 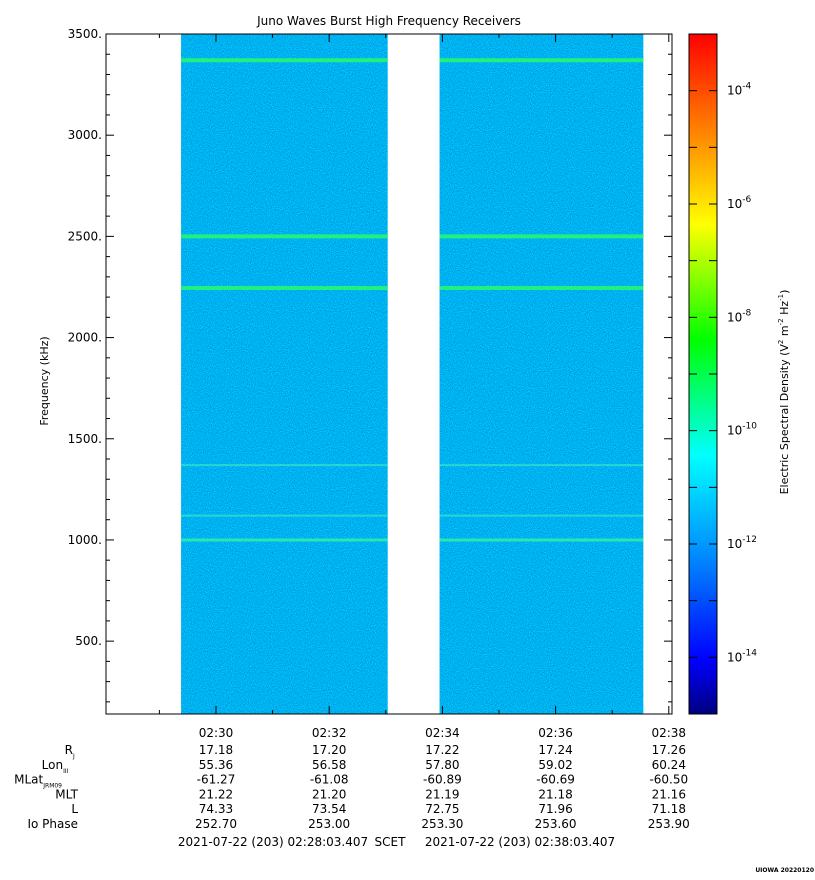 What do you see at coordinates (216, 733) in the screenshot?
I see `x-tick-label: 02:30` at bounding box center [216, 733].